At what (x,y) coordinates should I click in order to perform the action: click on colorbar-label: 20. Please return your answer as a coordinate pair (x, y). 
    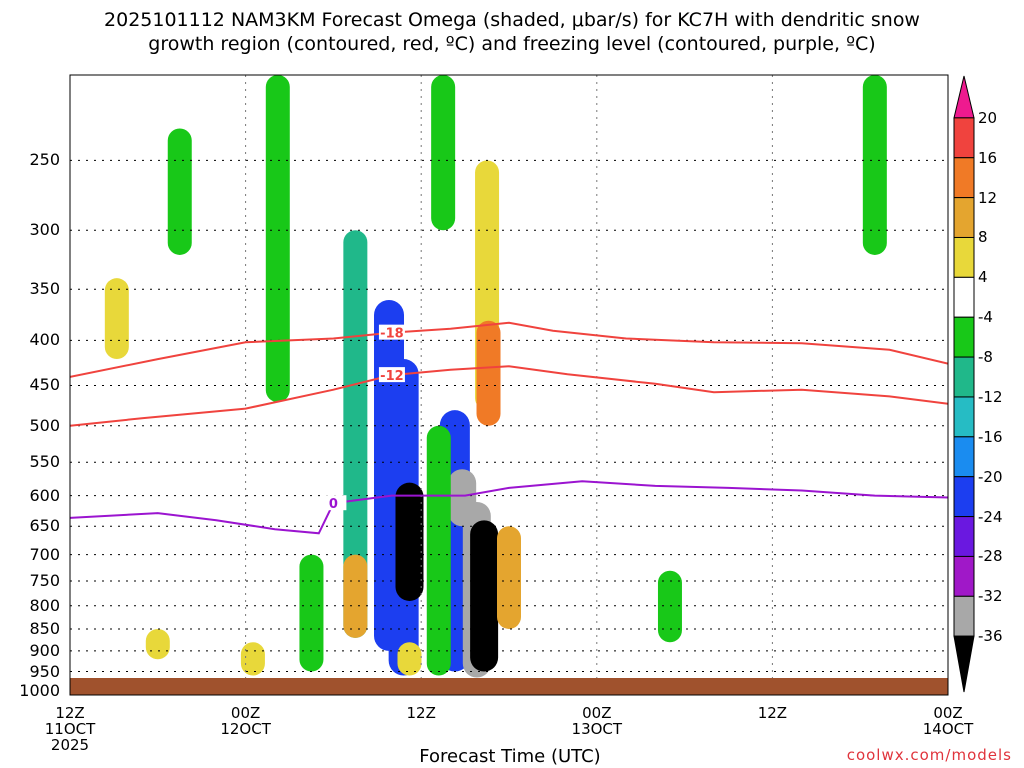
    Looking at the image, I should click on (988, 117).